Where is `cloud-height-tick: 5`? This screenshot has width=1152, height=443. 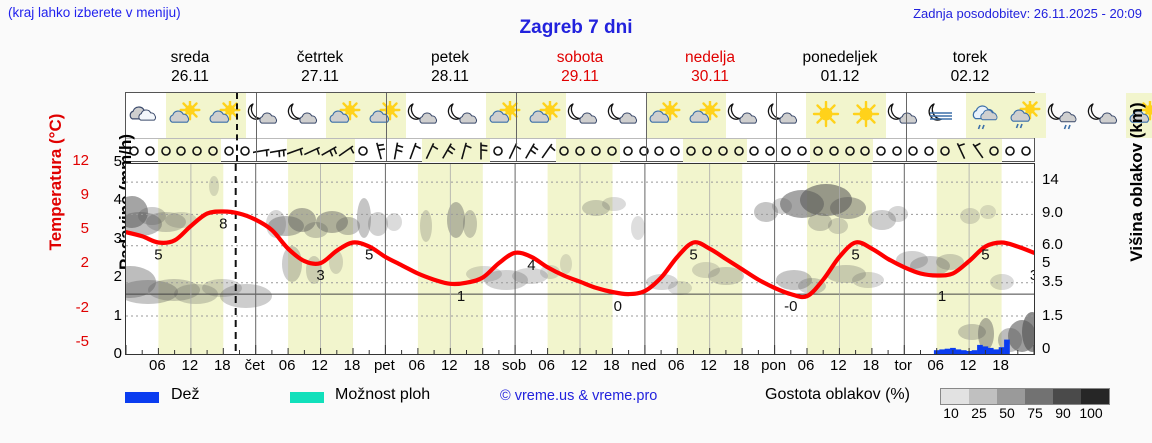
cloud-height-tick: 5 is located at coordinates (1046, 262).